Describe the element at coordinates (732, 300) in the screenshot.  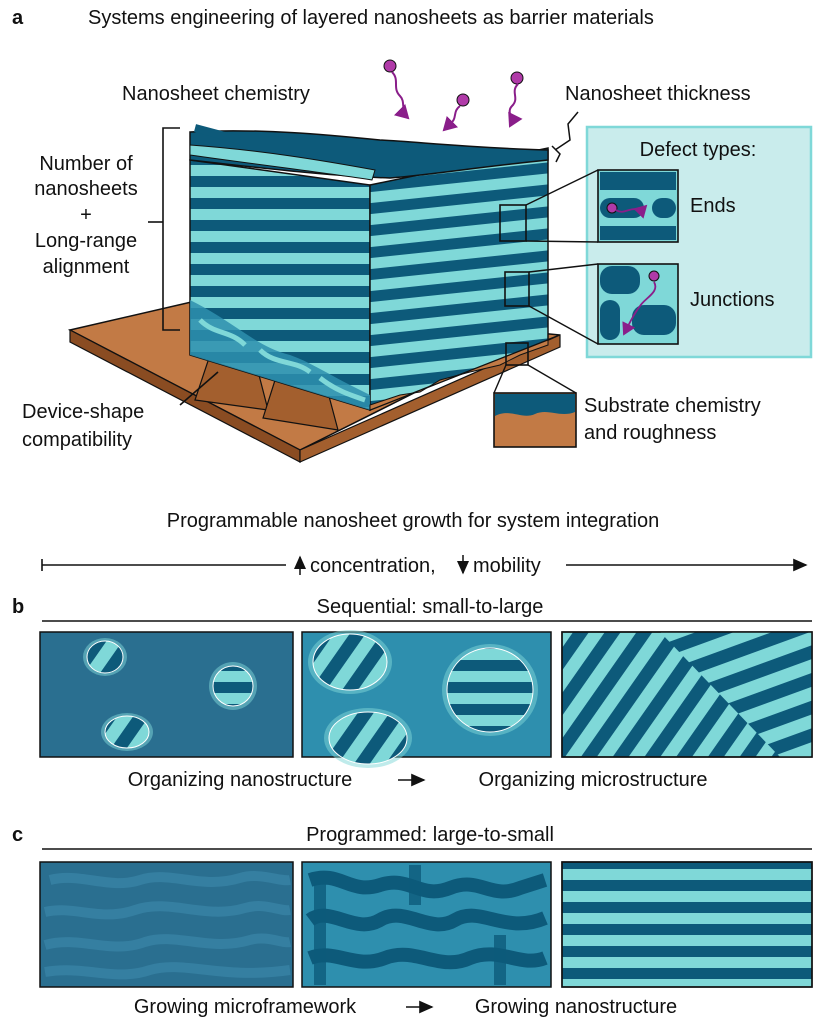
I see `junctions-label: Junctions` at that location.